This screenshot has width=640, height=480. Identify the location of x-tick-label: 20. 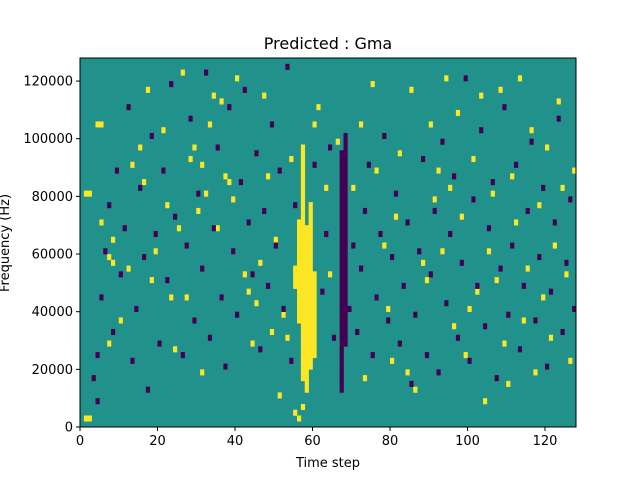
(157, 441).